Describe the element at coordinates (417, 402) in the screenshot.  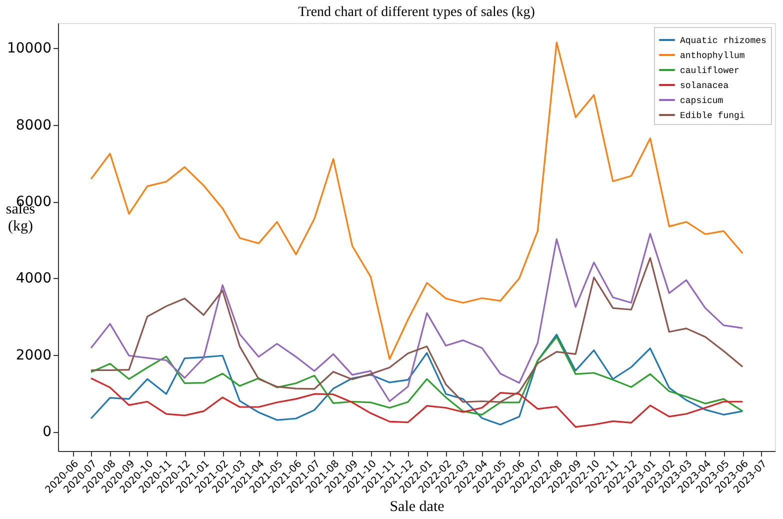
I see `line-series` at that location.